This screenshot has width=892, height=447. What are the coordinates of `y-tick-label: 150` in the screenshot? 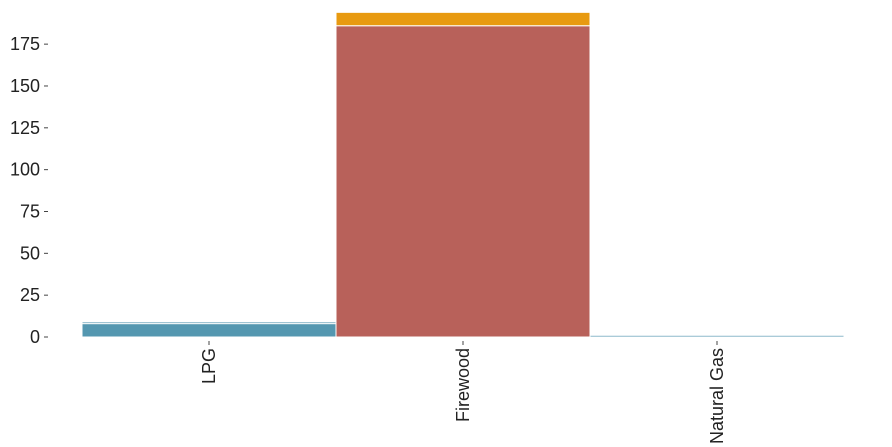 It's located at (25, 86).